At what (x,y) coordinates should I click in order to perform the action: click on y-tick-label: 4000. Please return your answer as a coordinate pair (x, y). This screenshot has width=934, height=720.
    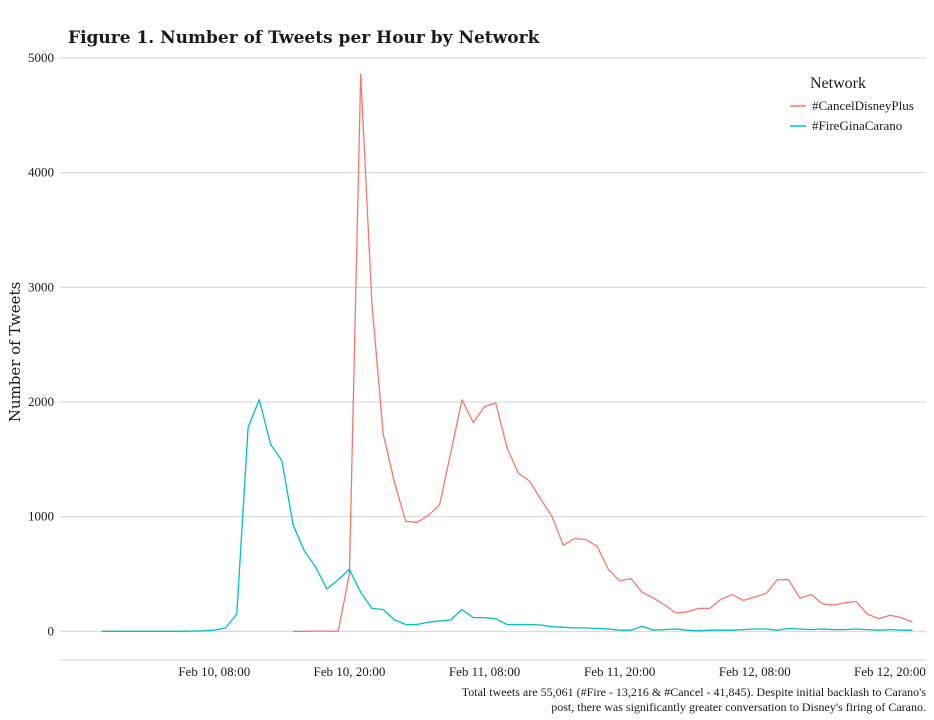
    Looking at the image, I should click on (41, 172).